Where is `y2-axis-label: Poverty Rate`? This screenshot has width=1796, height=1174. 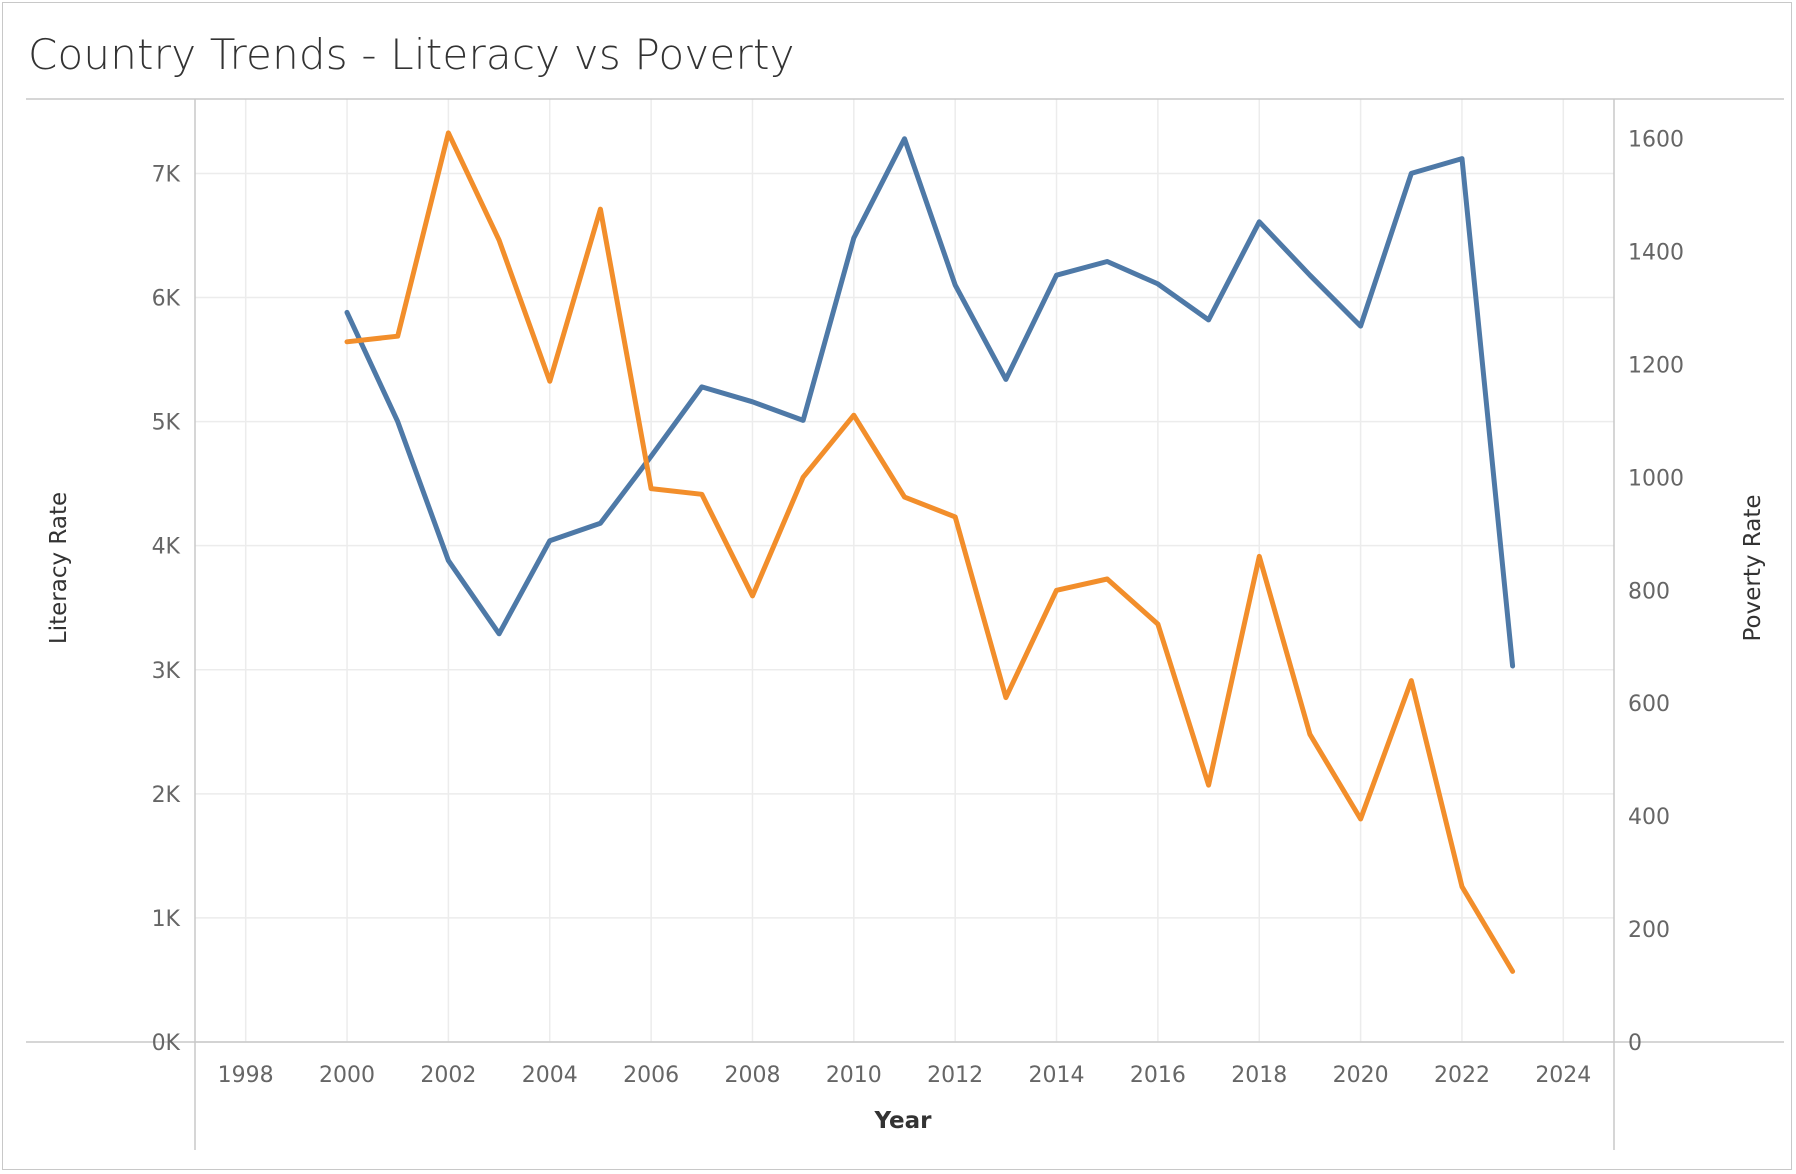 y2-axis-label: Poverty Rate is located at coordinates (1753, 567).